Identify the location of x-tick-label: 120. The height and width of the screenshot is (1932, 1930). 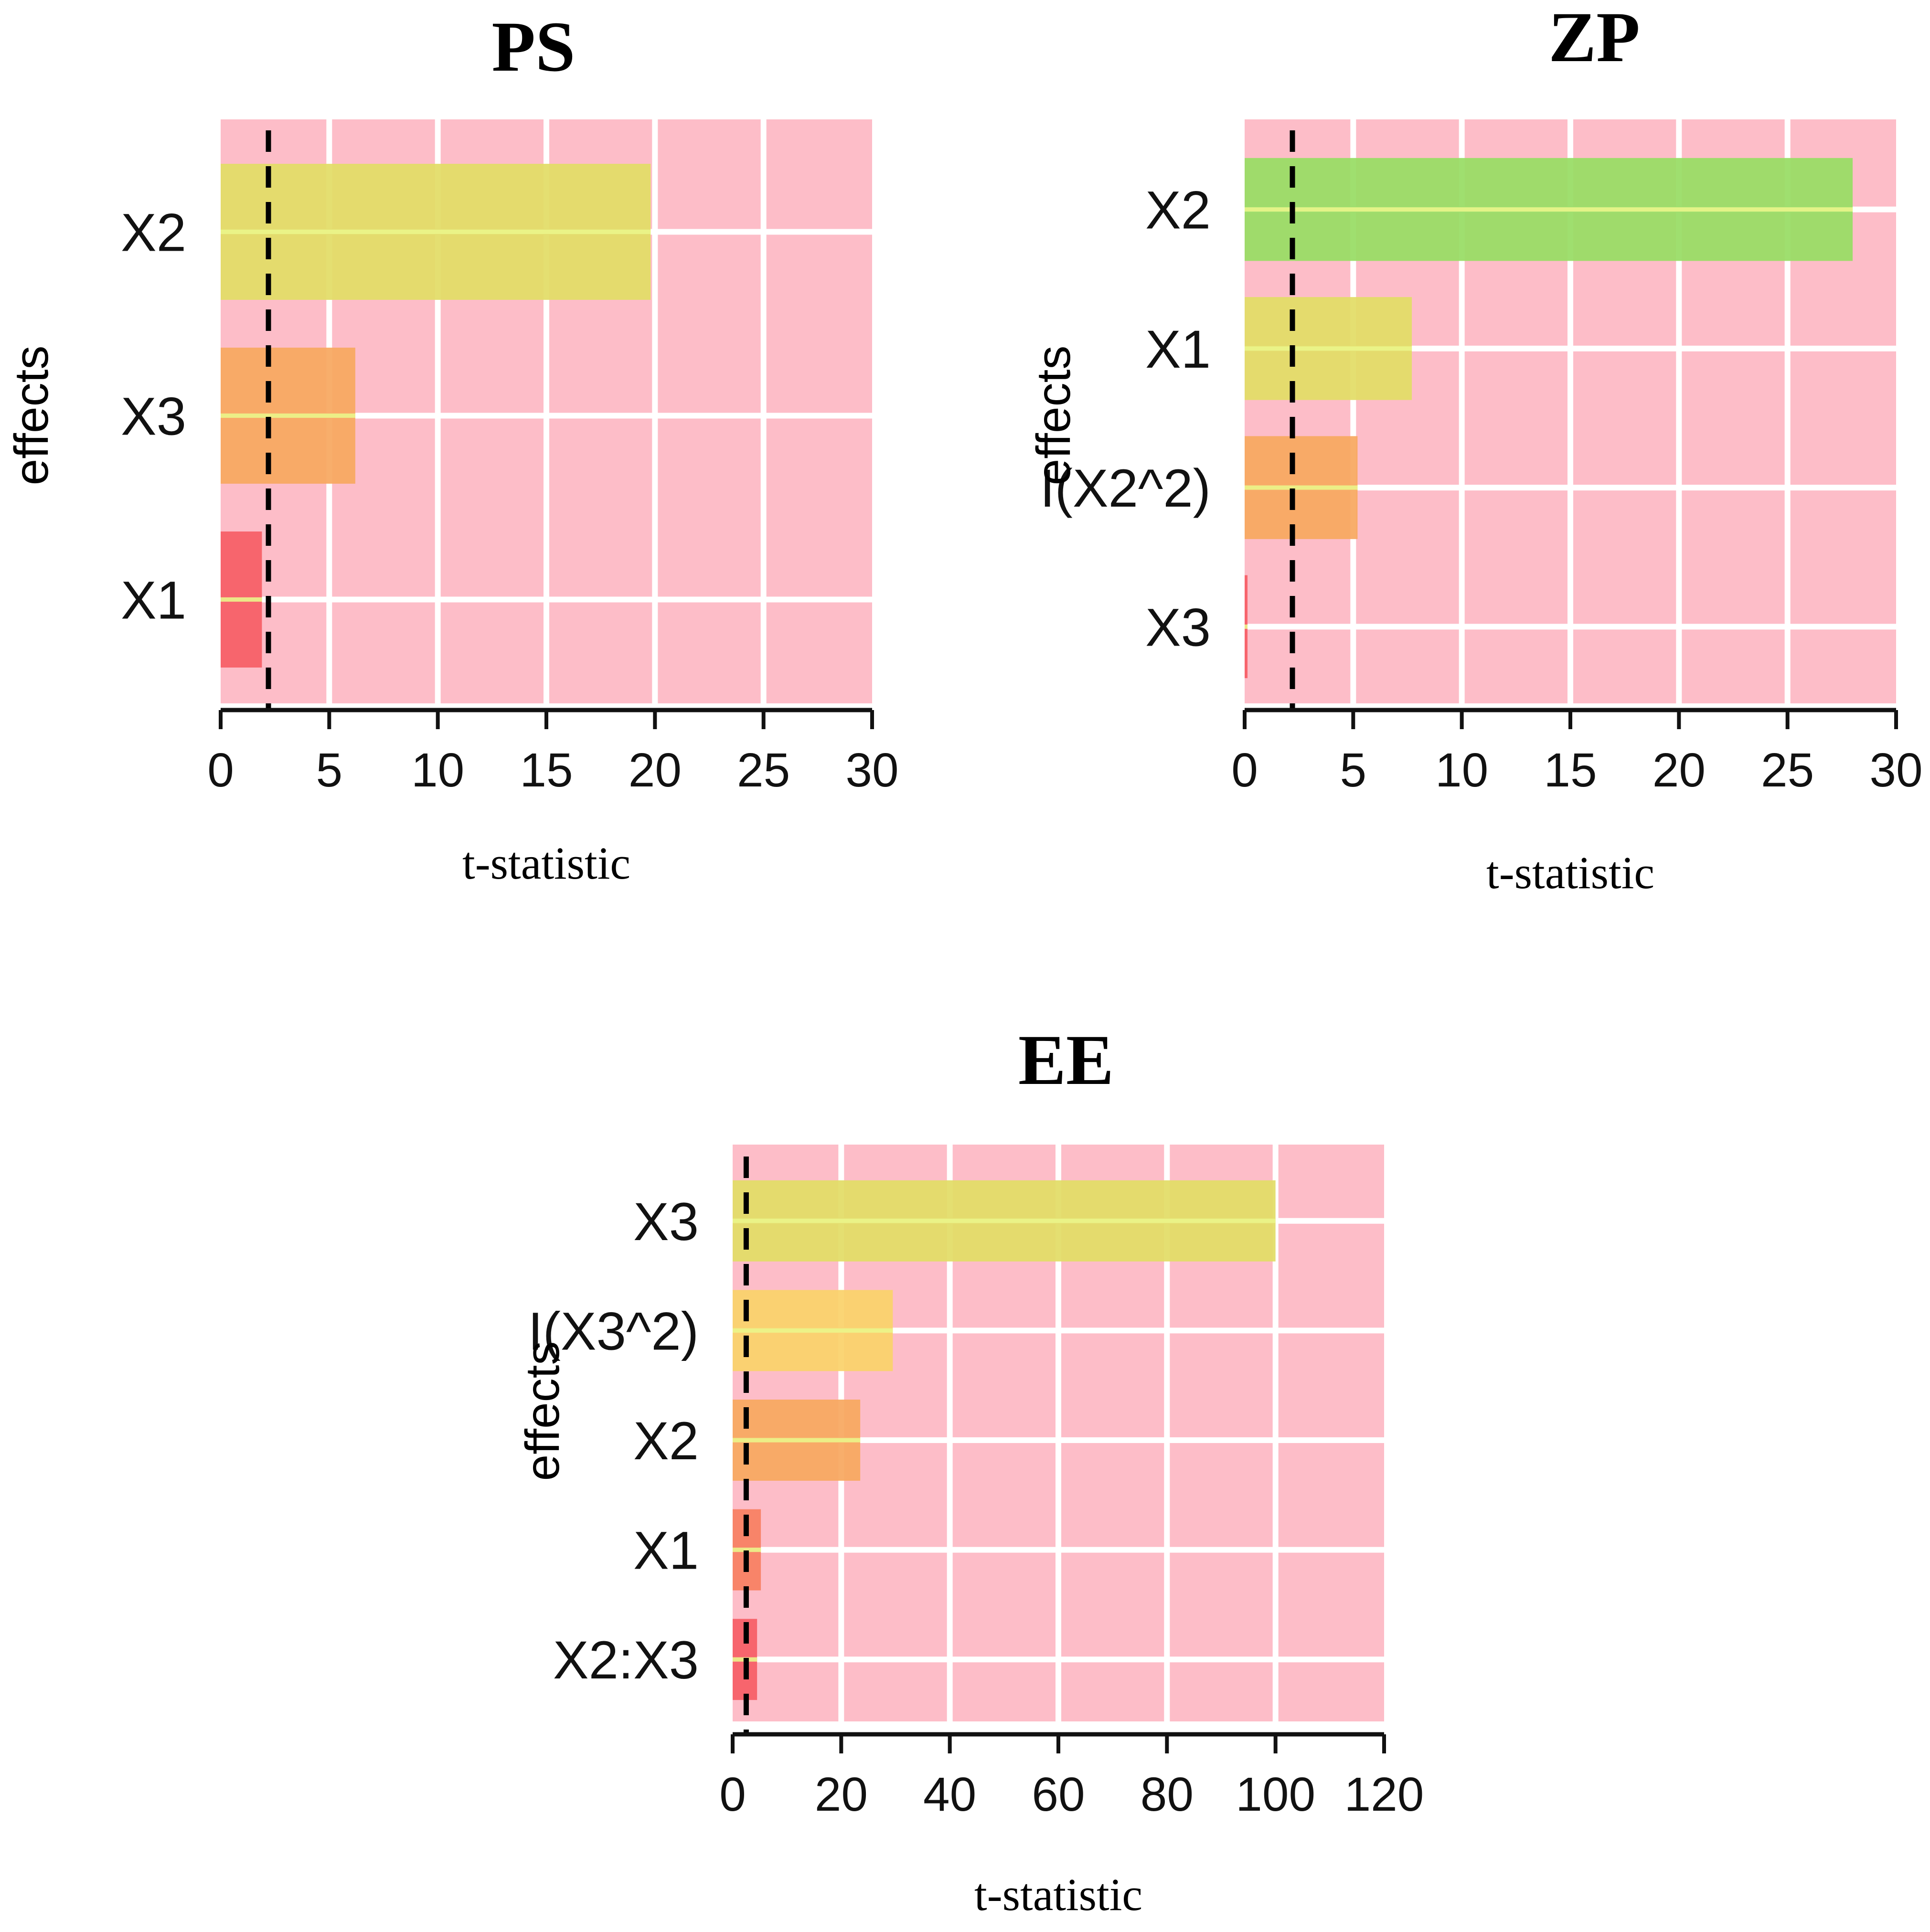
(1384, 1794).